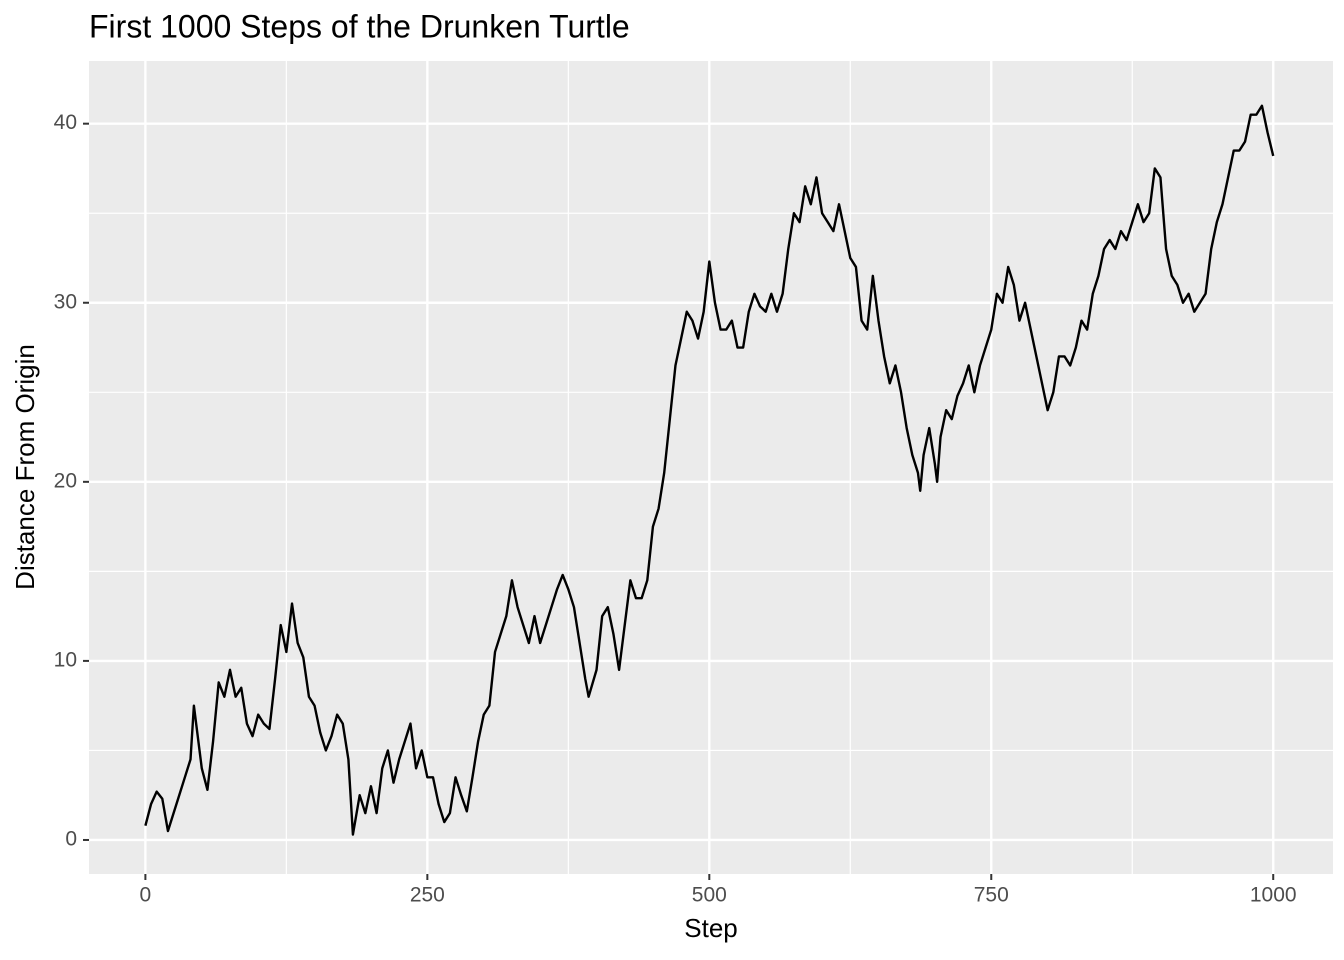 Image resolution: width=1344 pixels, height=960 pixels. What do you see at coordinates (65, 659) in the screenshot?
I see `y-tick-label: 10` at bounding box center [65, 659].